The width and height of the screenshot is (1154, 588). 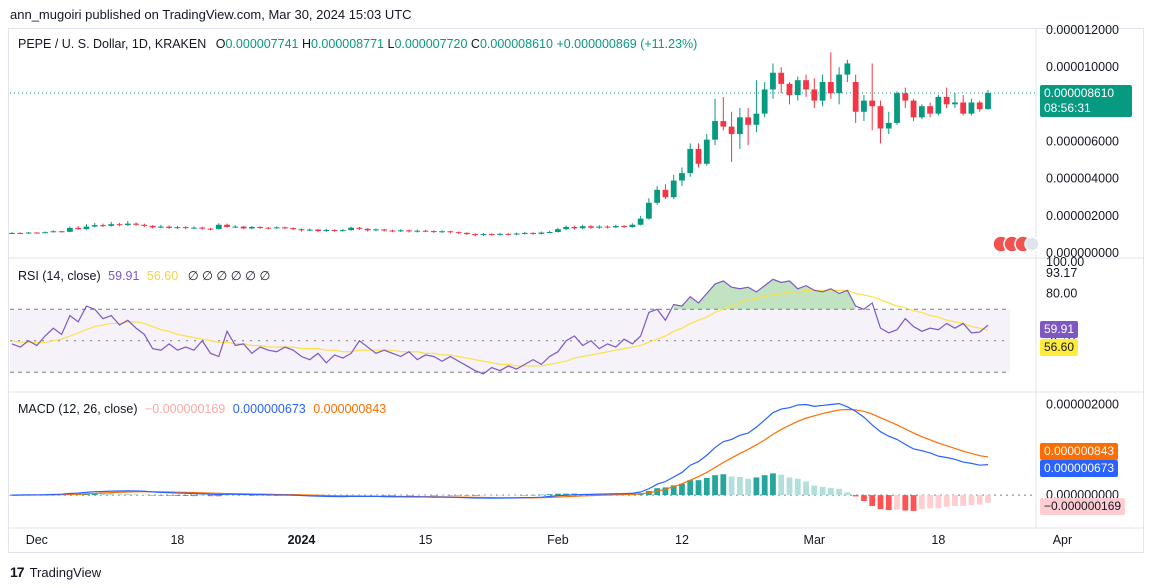 What do you see at coordinates (229, 276) in the screenshot?
I see `rsi-empty-values: ∅ ∅ ∅ ∅ ∅ ∅` at bounding box center [229, 276].